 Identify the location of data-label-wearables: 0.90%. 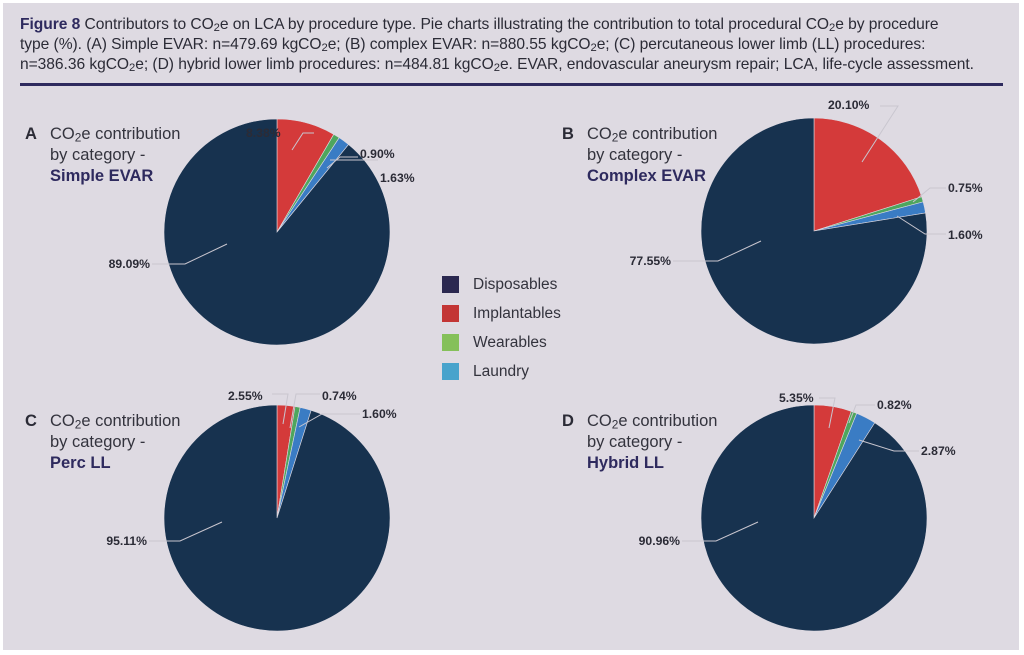
(377, 154).